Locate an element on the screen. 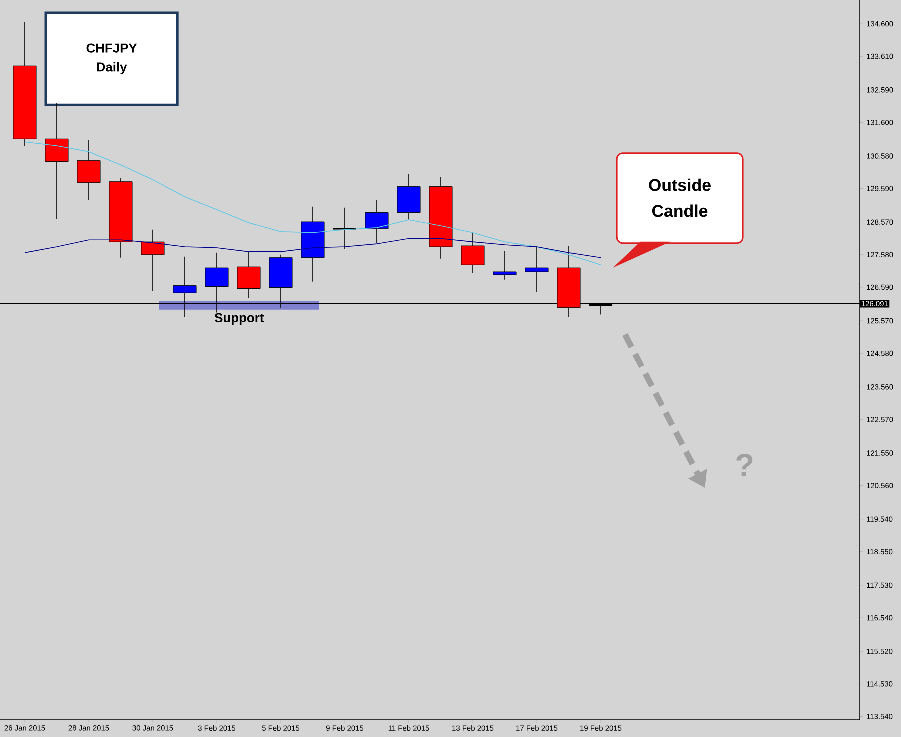 Image resolution: width=901 pixels, height=737 pixels. line-series is located at coordinates (313, 248).